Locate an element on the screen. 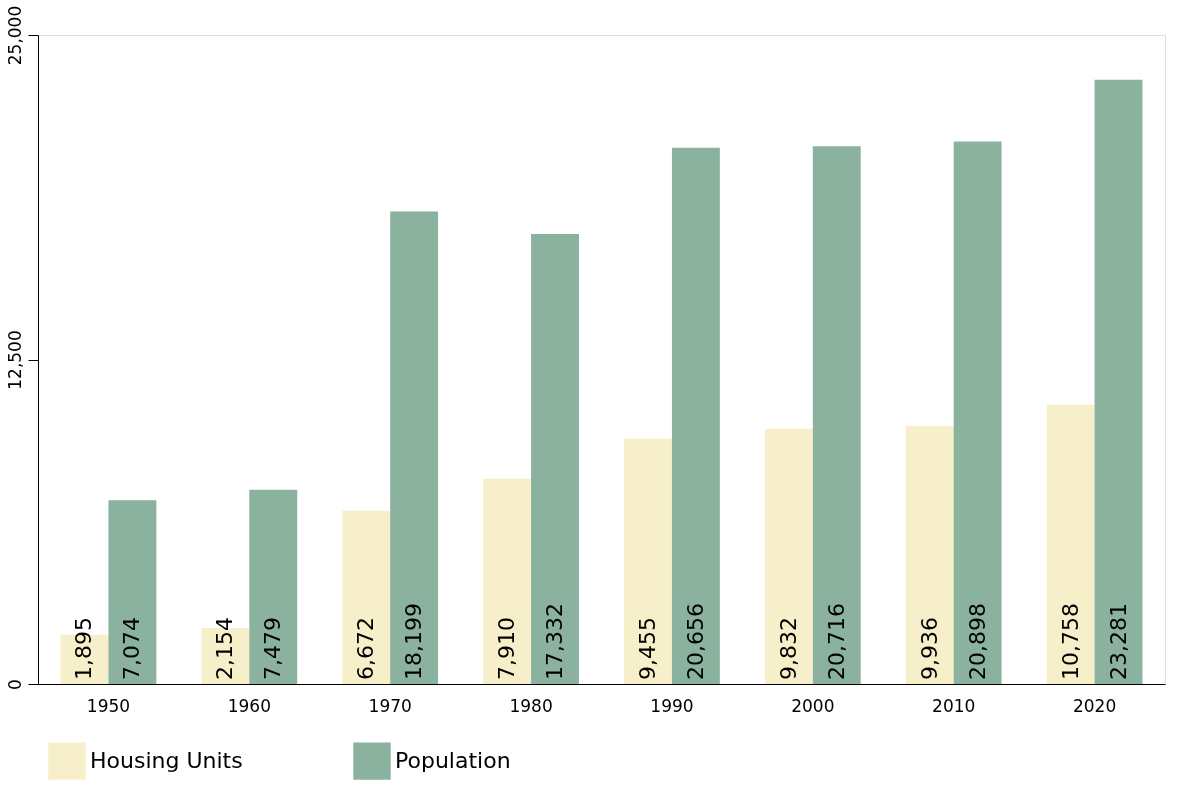 This screenshot has height=809, width=1183. data-label: 20,656 is located at coordinates (695, 641).